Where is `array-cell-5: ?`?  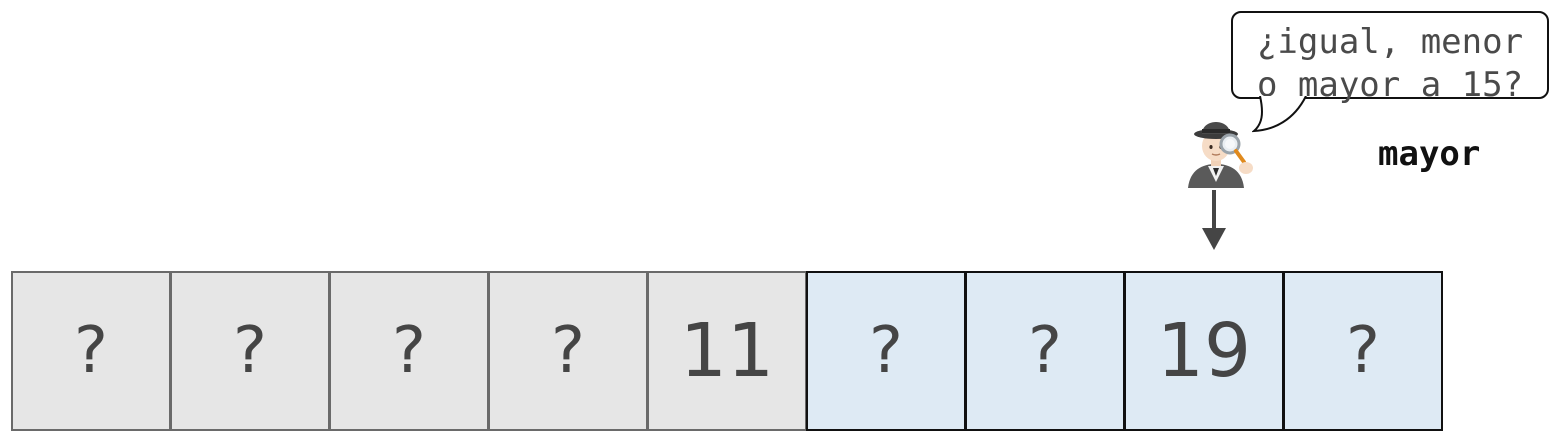 array-cell-5: ? is located at coordinates (886, 351).